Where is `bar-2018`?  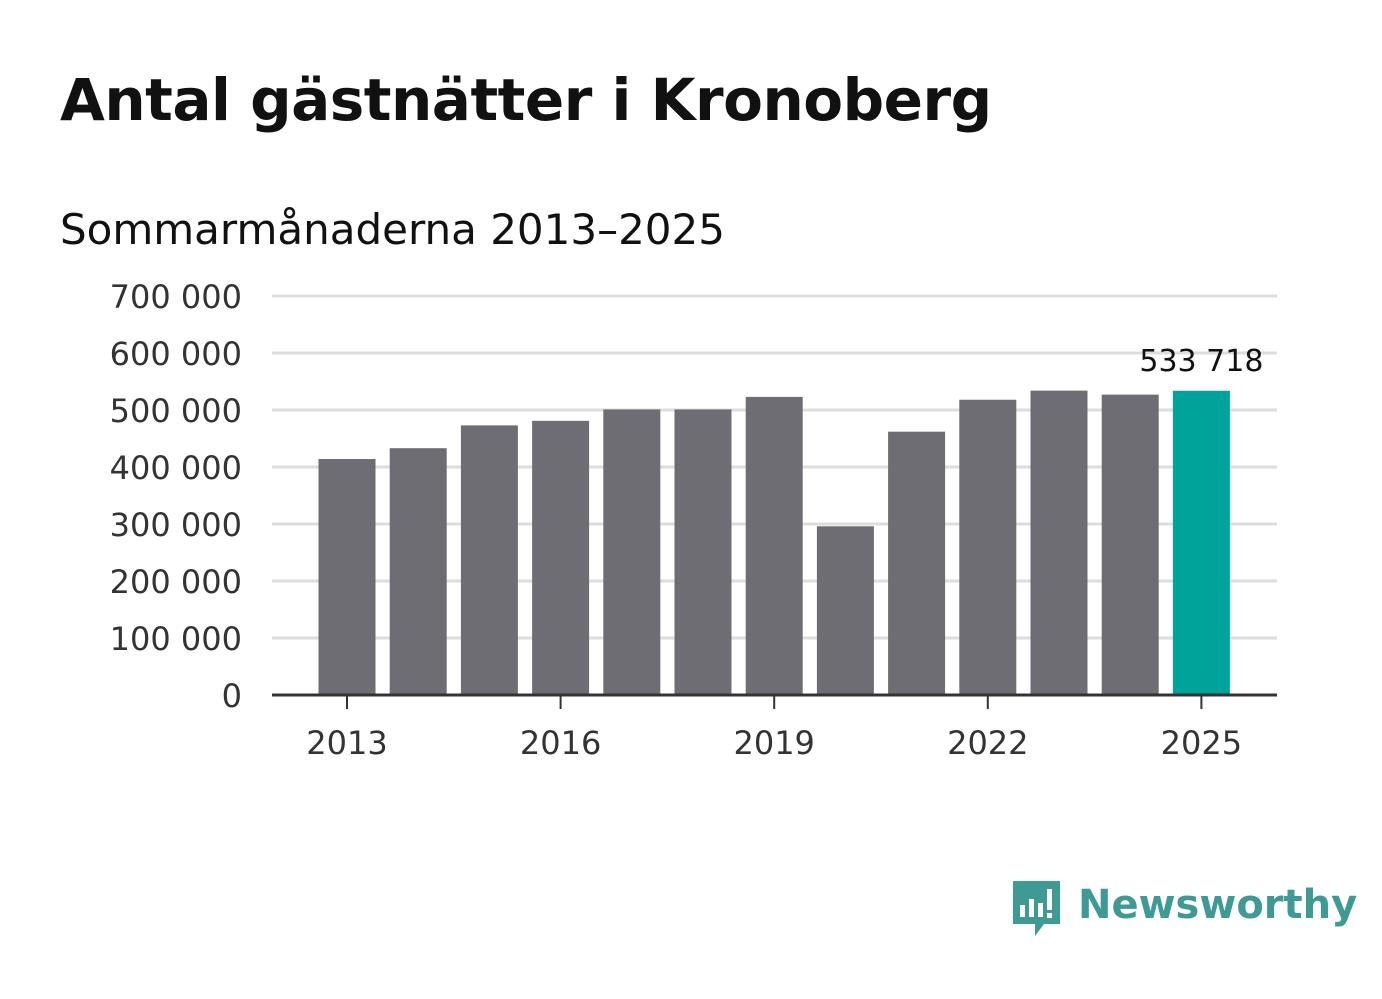 bar-2018 is located at coordinates (703, 552).